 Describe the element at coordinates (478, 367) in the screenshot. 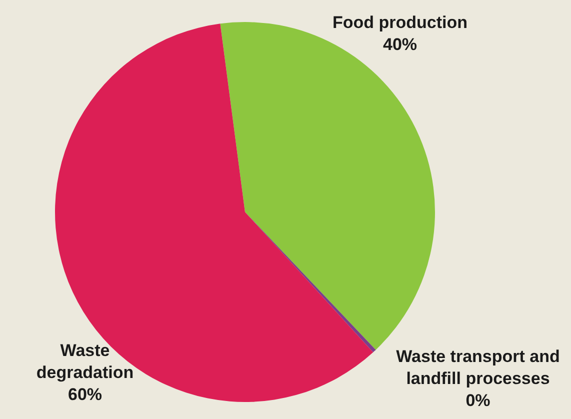

I see `slice-label: Waste transport and landfill processes` at that location.